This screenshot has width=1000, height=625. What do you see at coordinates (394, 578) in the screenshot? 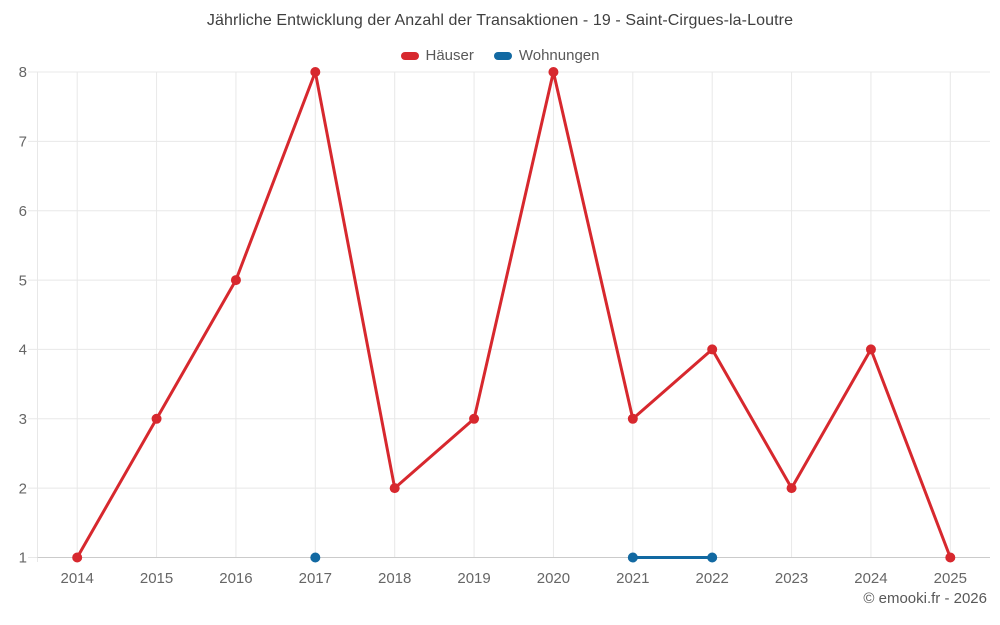
I see `x-axis-tick-label: 2018` at bounding box center [394, 578].